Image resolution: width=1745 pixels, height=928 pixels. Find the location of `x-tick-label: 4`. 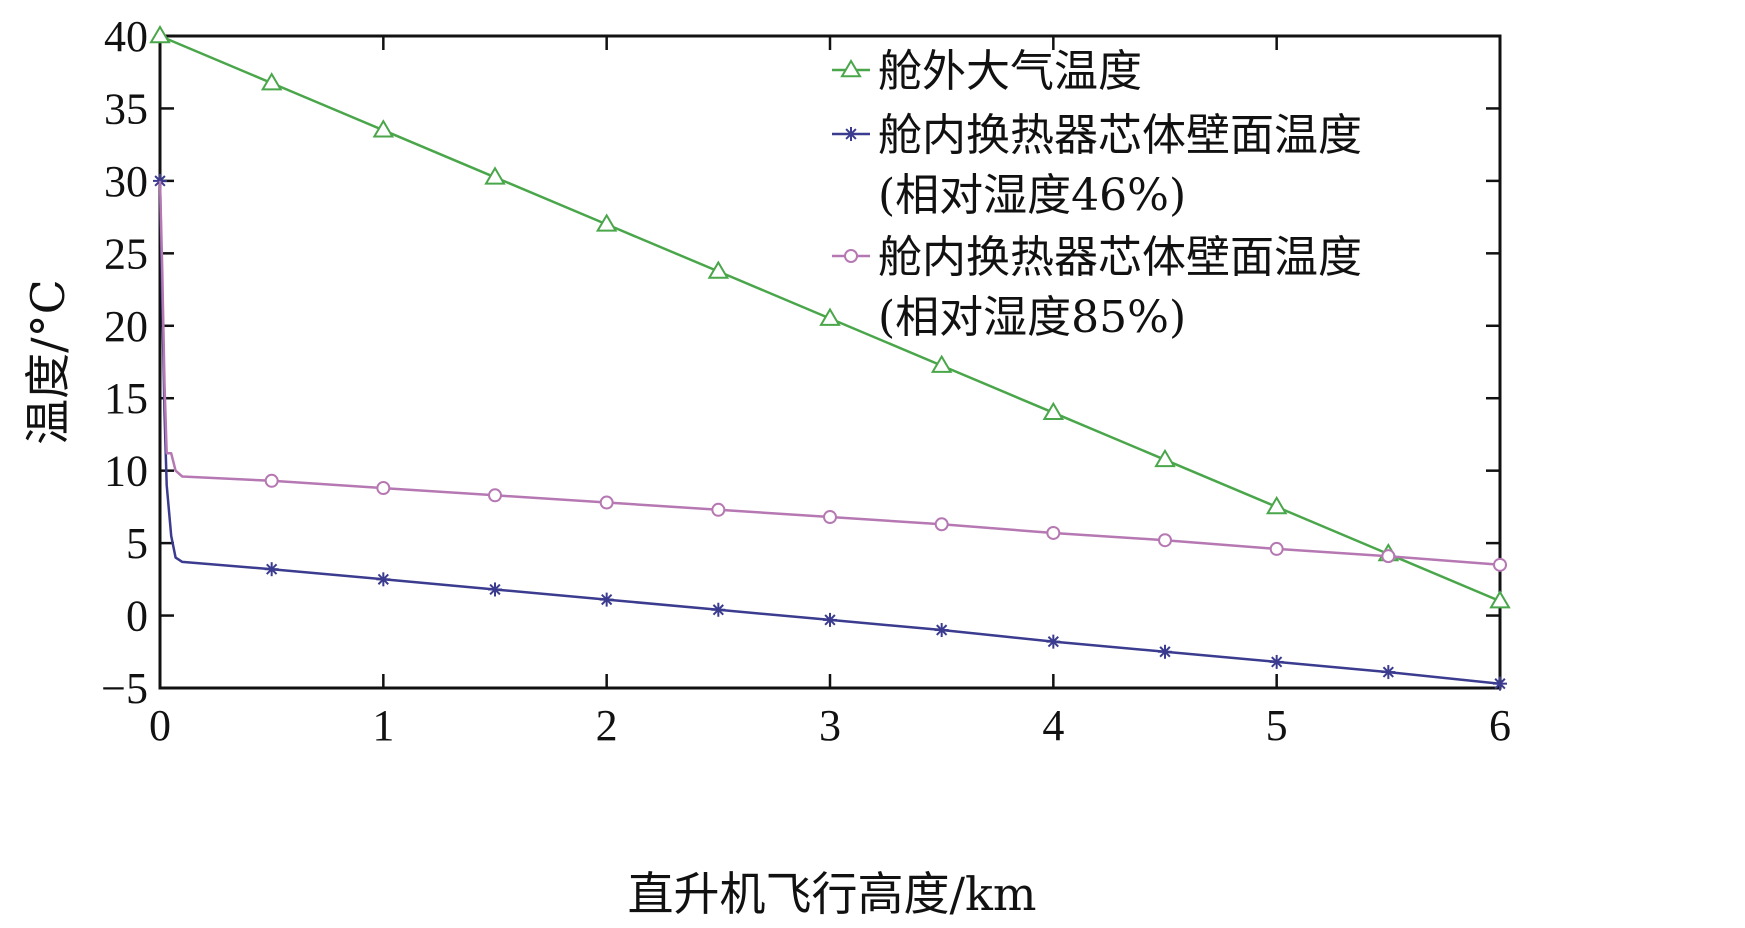

x-tick-label: 4 is located at coordinates (1053, 725).